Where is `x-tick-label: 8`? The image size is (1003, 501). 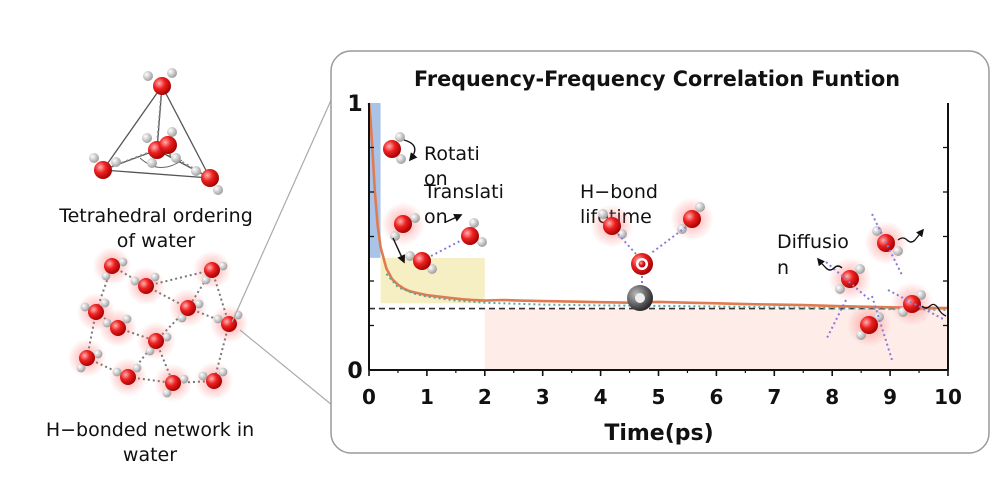
x-tick-label: 8 is located at coordinates (832, 397).